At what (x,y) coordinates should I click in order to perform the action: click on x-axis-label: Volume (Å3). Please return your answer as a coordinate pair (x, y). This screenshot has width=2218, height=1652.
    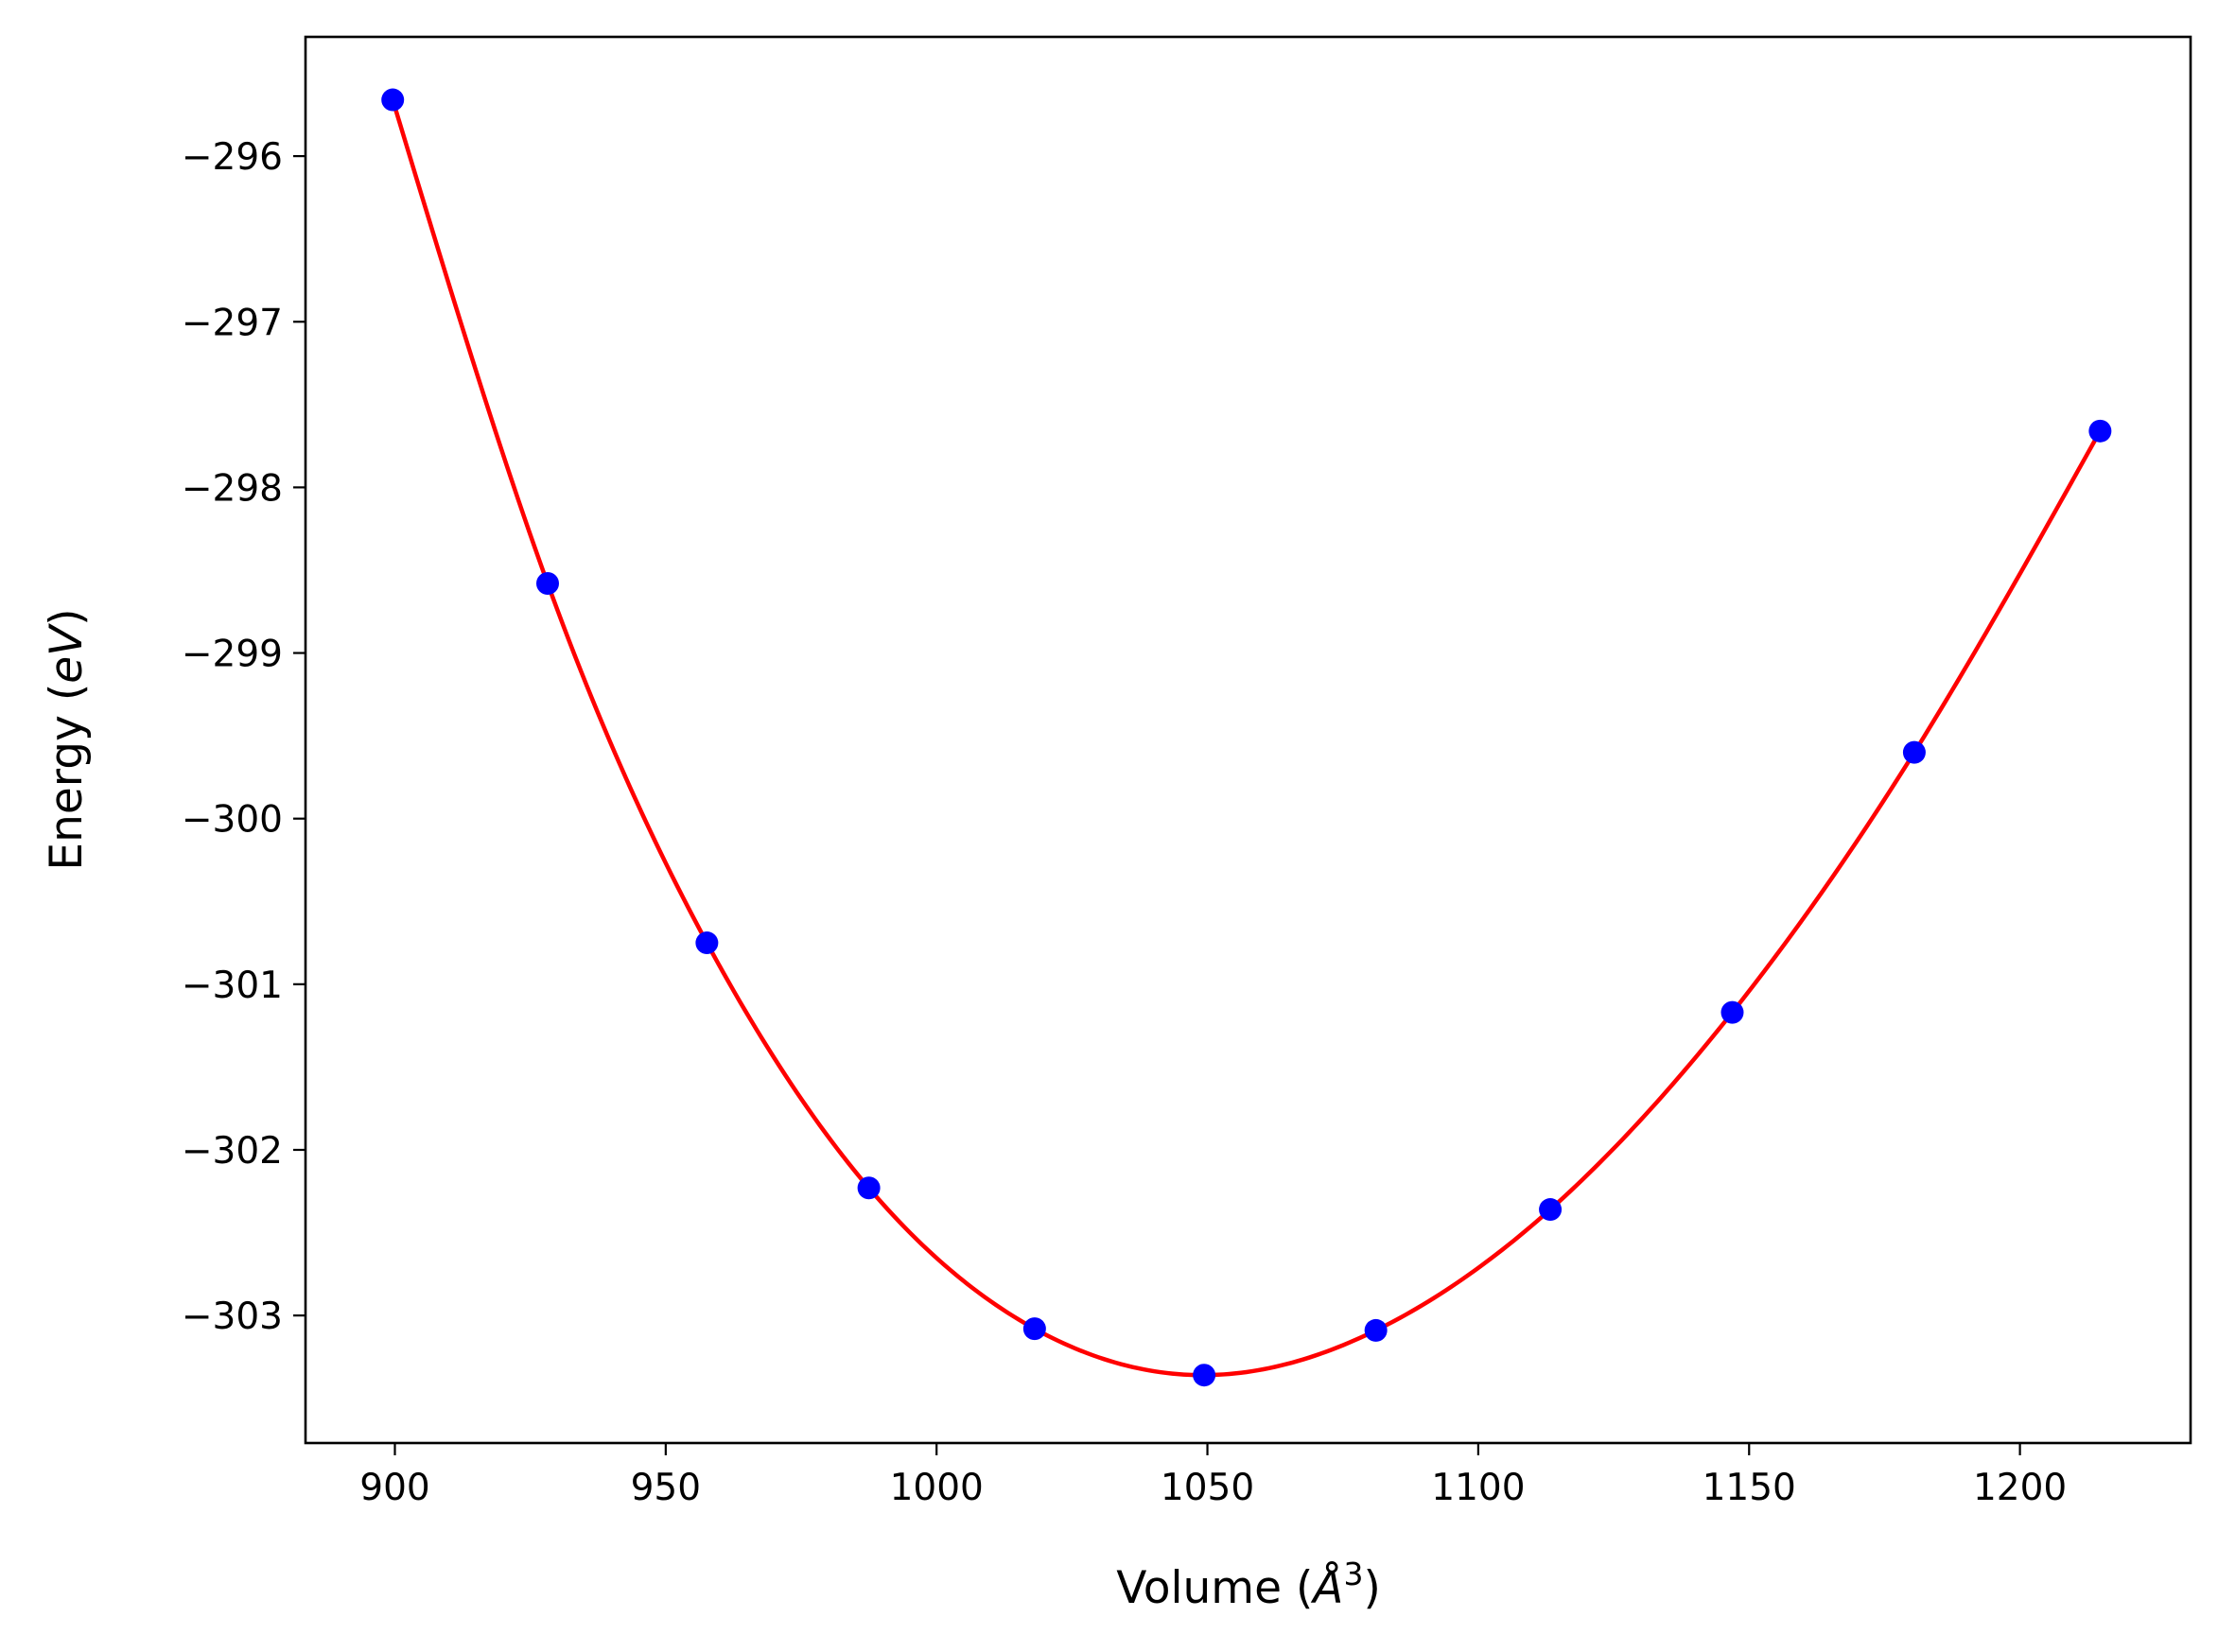
    Looking at the image, I should click on (1248, 1585).